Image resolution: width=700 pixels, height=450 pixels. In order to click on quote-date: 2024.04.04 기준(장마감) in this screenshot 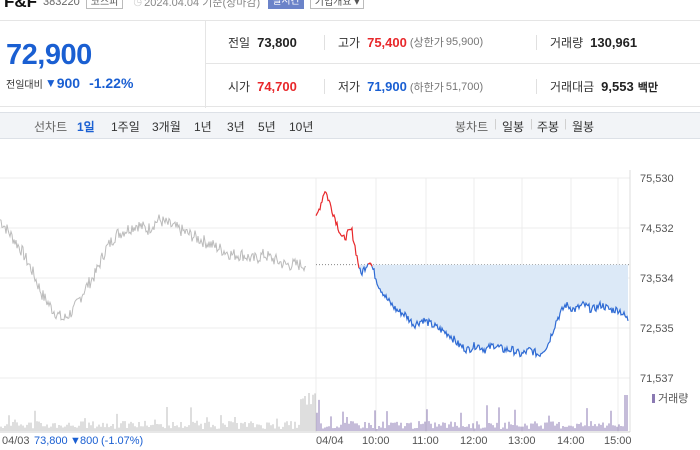, I will do `click(202, 5)`.